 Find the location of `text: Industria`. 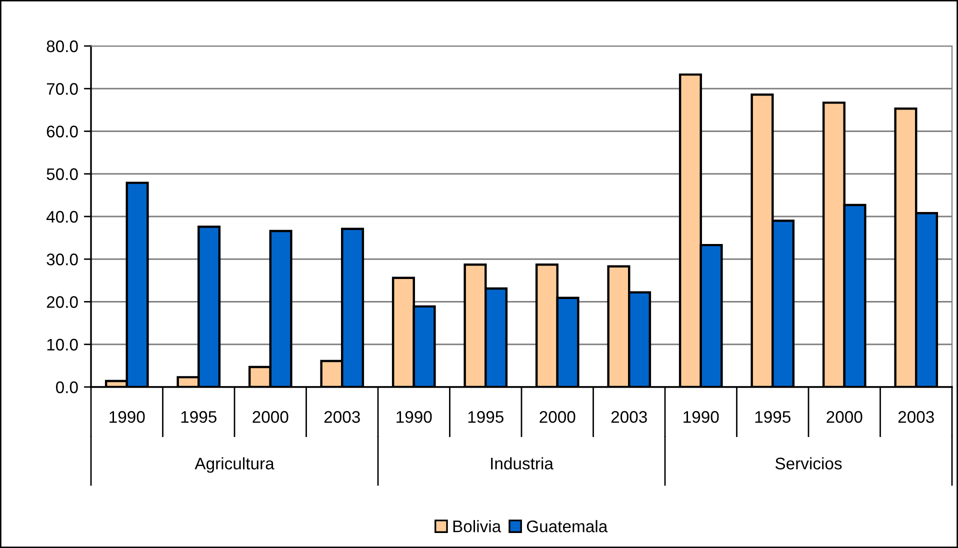

text: Industria is located at coordinates (522, 463).